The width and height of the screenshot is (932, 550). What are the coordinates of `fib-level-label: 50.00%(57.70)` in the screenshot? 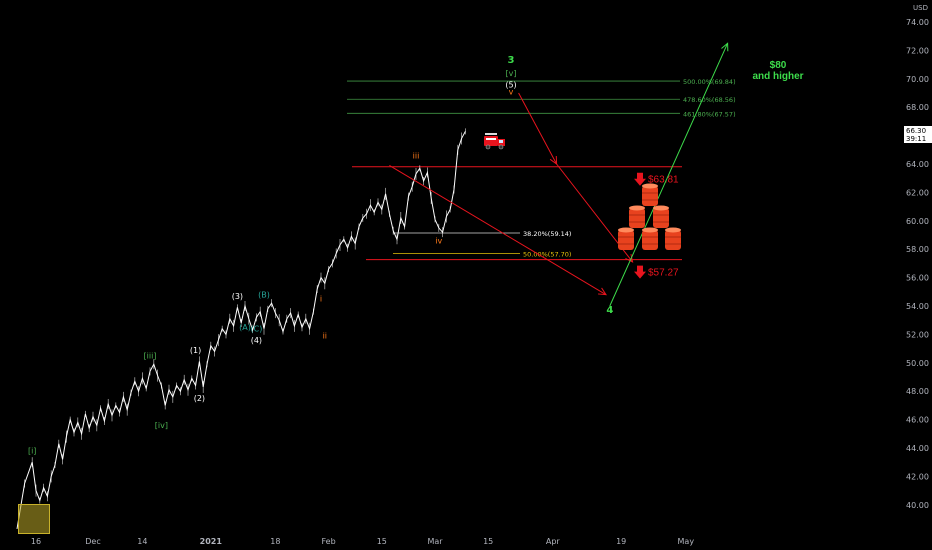 It's located at (547, 254).